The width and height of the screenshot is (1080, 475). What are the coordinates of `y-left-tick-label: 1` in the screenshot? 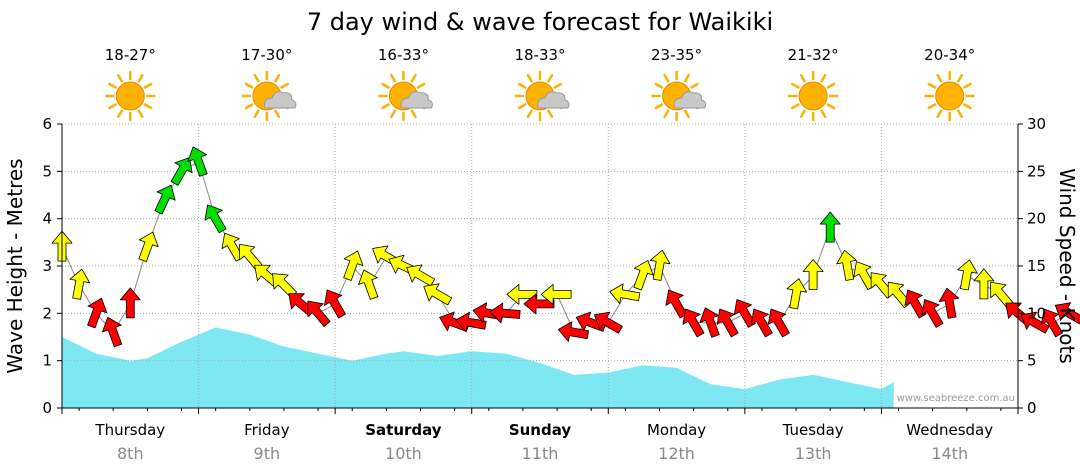 It's located at (47, 361).